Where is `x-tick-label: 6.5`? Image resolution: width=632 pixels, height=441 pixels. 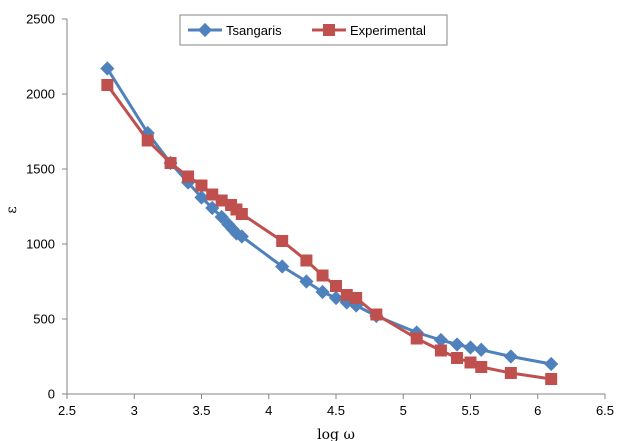
x-tick-label: 6.5 is located at coordinates (605, 410).